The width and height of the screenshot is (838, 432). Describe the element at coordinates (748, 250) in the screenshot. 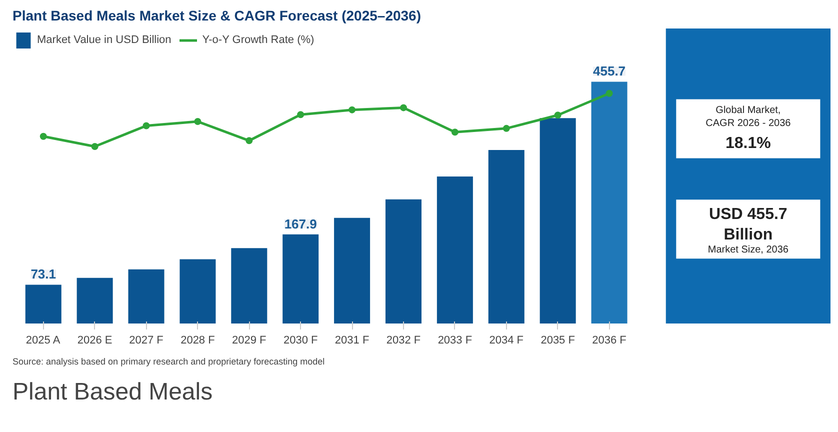

I see `text: Market Size, 2036` at that location.